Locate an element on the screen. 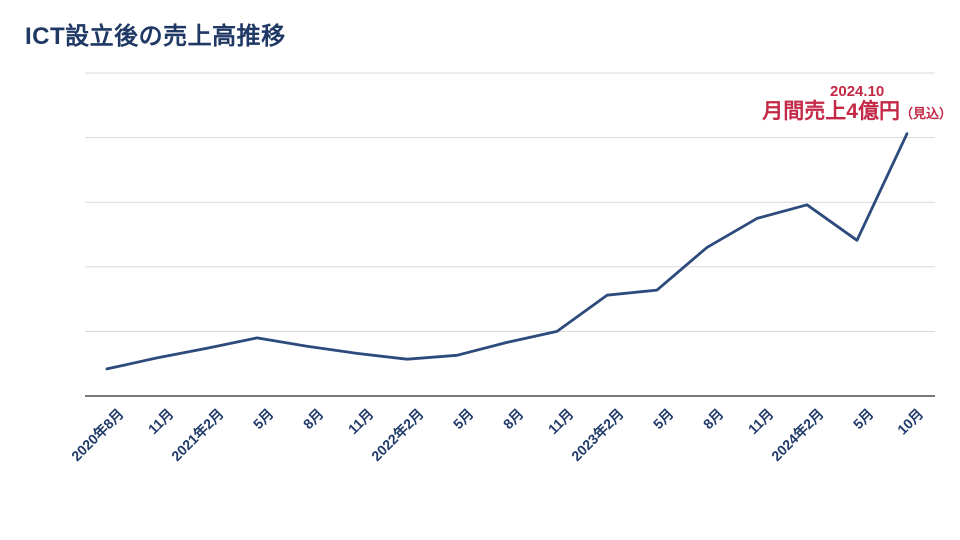 This screenshot has width=960, height=540. chart-title: ICT設立後の売上高推移 is located at coordinates (155, 36).